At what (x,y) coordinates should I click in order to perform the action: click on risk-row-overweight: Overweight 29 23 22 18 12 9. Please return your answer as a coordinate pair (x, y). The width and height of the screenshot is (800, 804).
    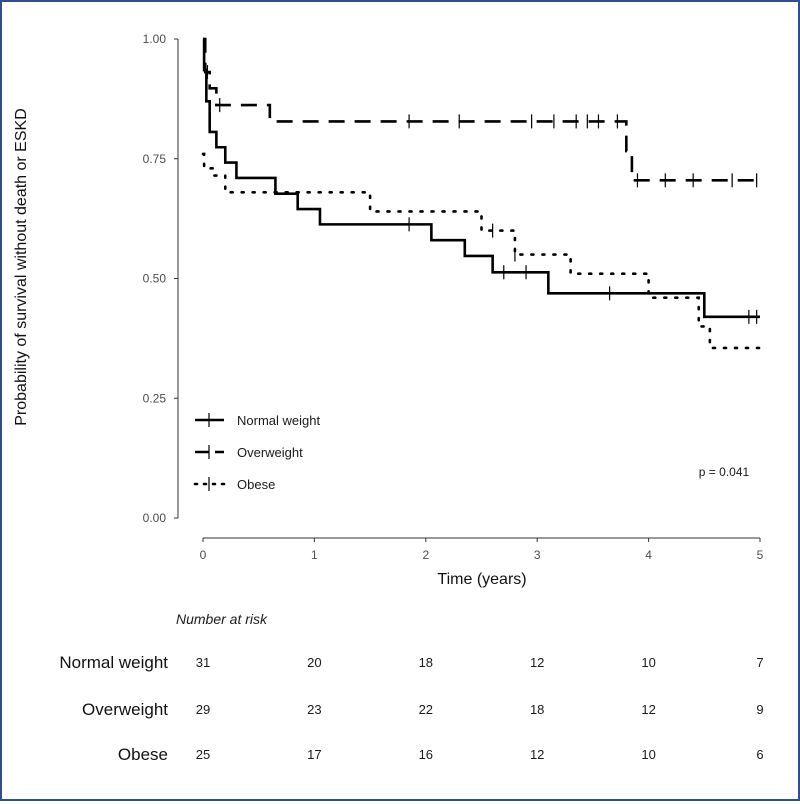
    Looking at the image, I should click on (423, 709).